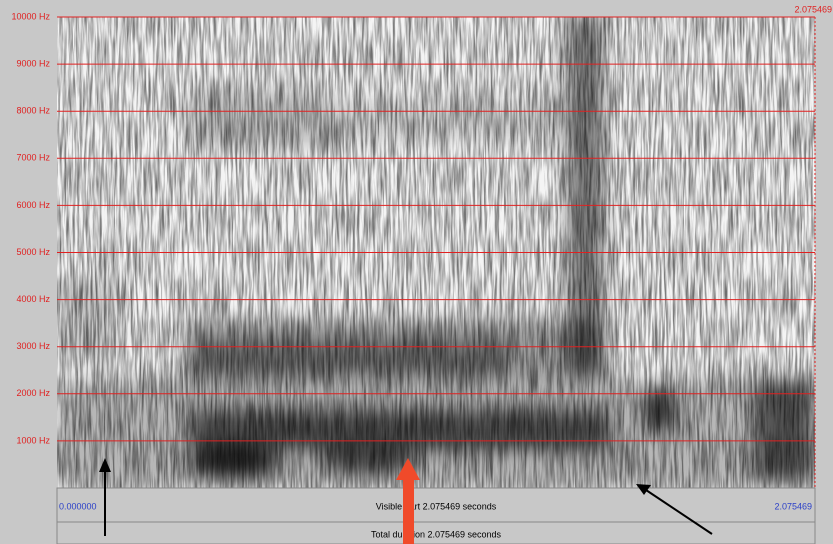 The image size is (833, 544). Describe the element at coordinates (33, 252) in the screenshot. I see `frequency-label: 5000 Hz` at that location.